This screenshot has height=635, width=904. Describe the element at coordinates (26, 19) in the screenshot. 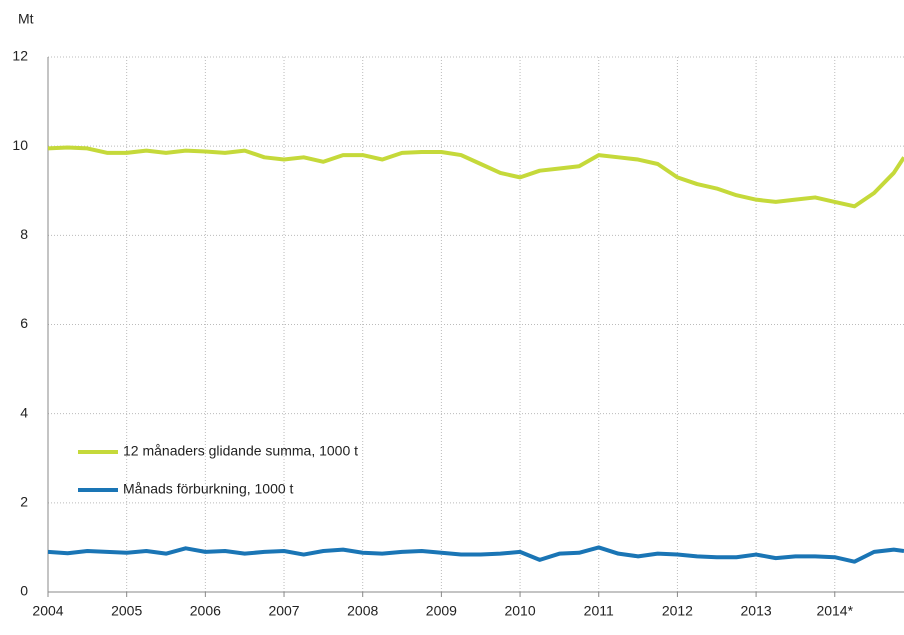

I see `y-axis-label: Mt` at that location.